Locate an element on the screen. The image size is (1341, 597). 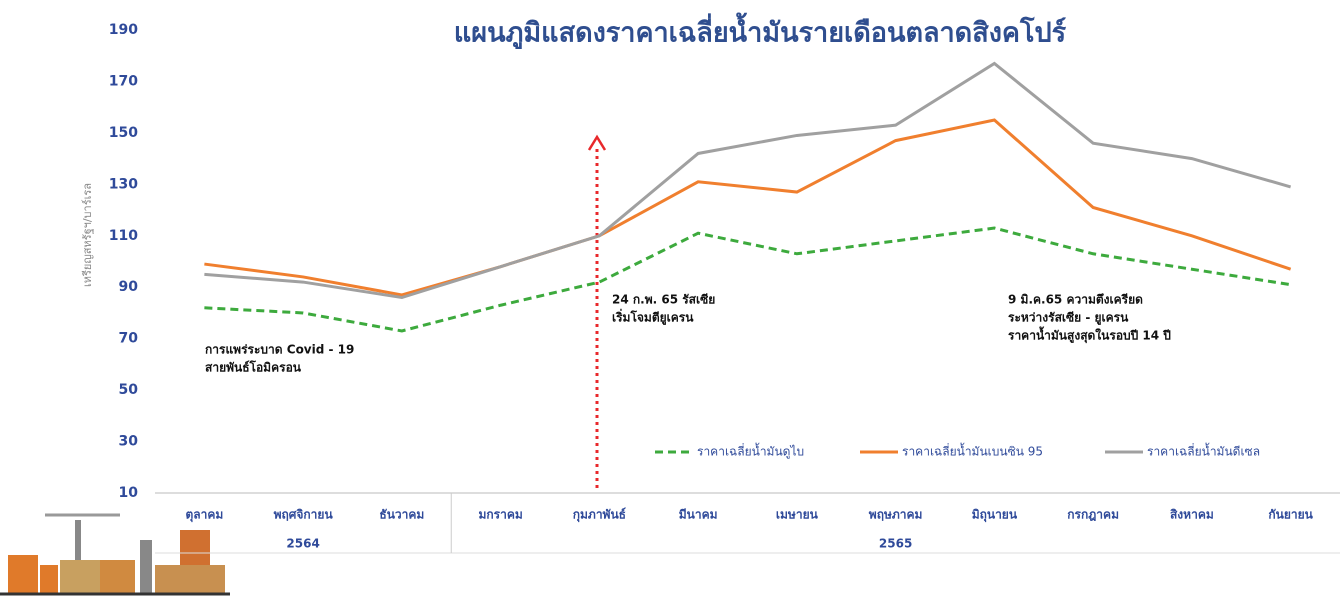
x-tick-label: กันยายน is located at coordinates (1290, 515).